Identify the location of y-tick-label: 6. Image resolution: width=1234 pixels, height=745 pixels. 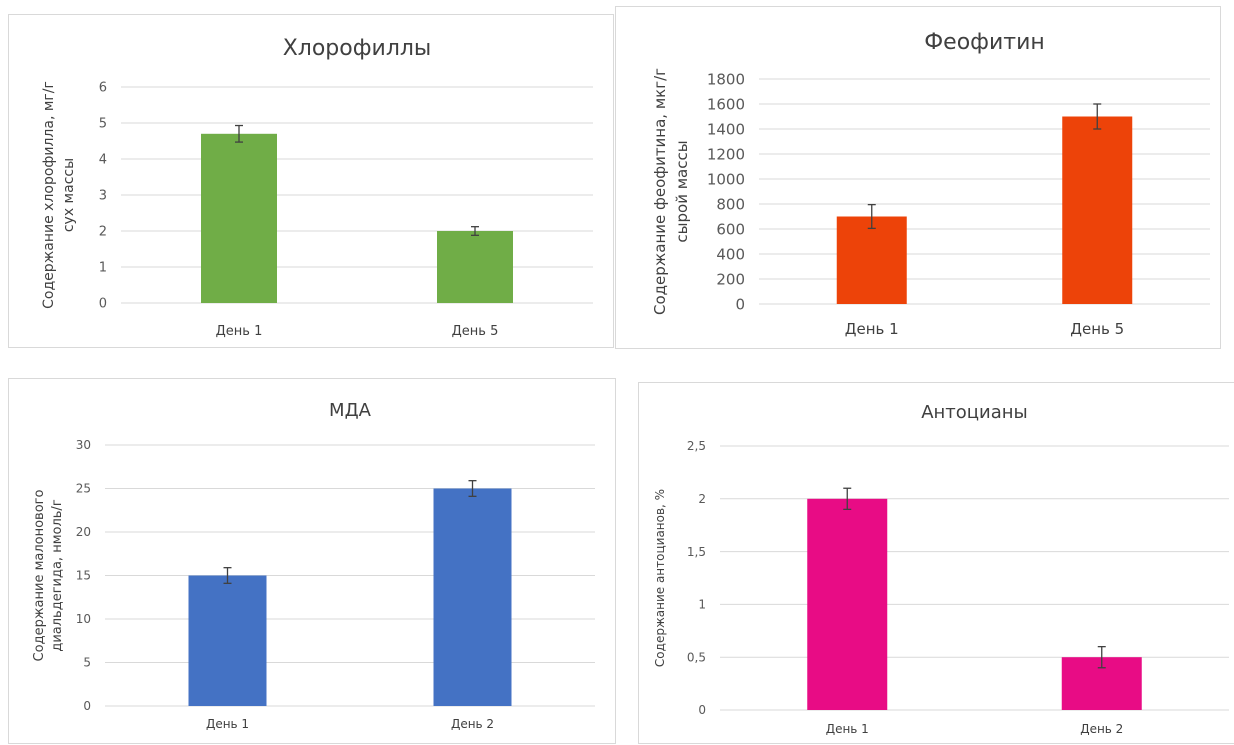
(103, 88).